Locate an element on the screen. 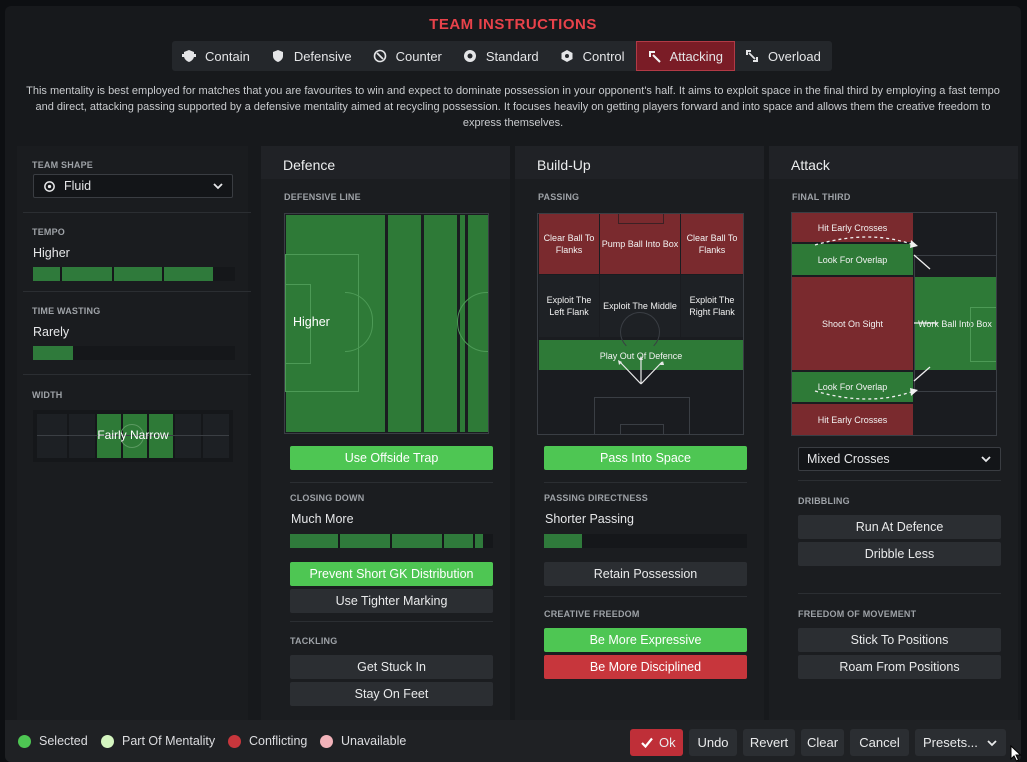 The height and width of the screenshot is (762, 1027). prevent-short-gk-distribution-button: Prevent Short GK Distribution is located at coordinates (391, 574).